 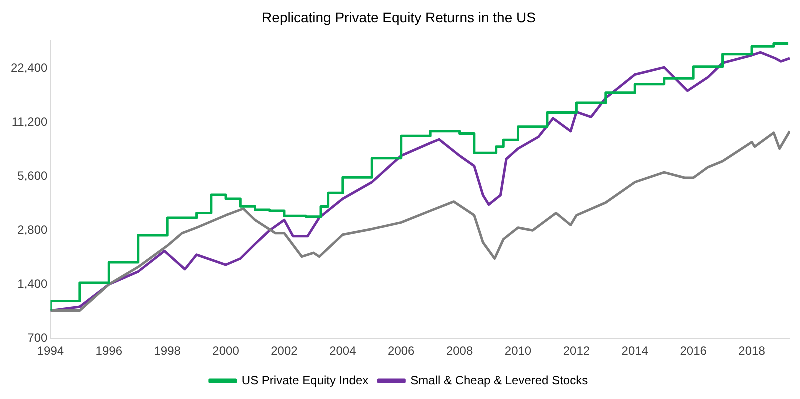 I want to click on legend-label: US Private Equity Index, so click(x=305, y=380).